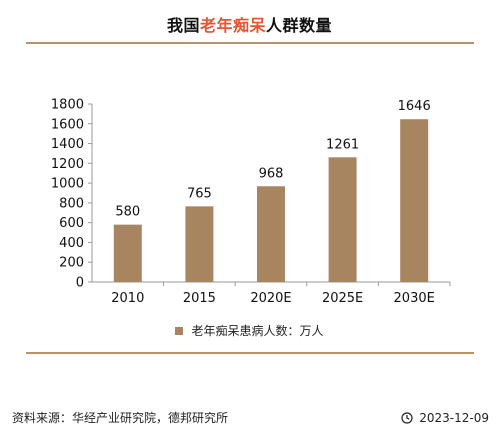 The height and width of the screenshot is (443, 499). What do you see at coordinates (299, 25) in the screenshot?
I see `title-suffix: 人群数量` at bounding box center [299, 25].